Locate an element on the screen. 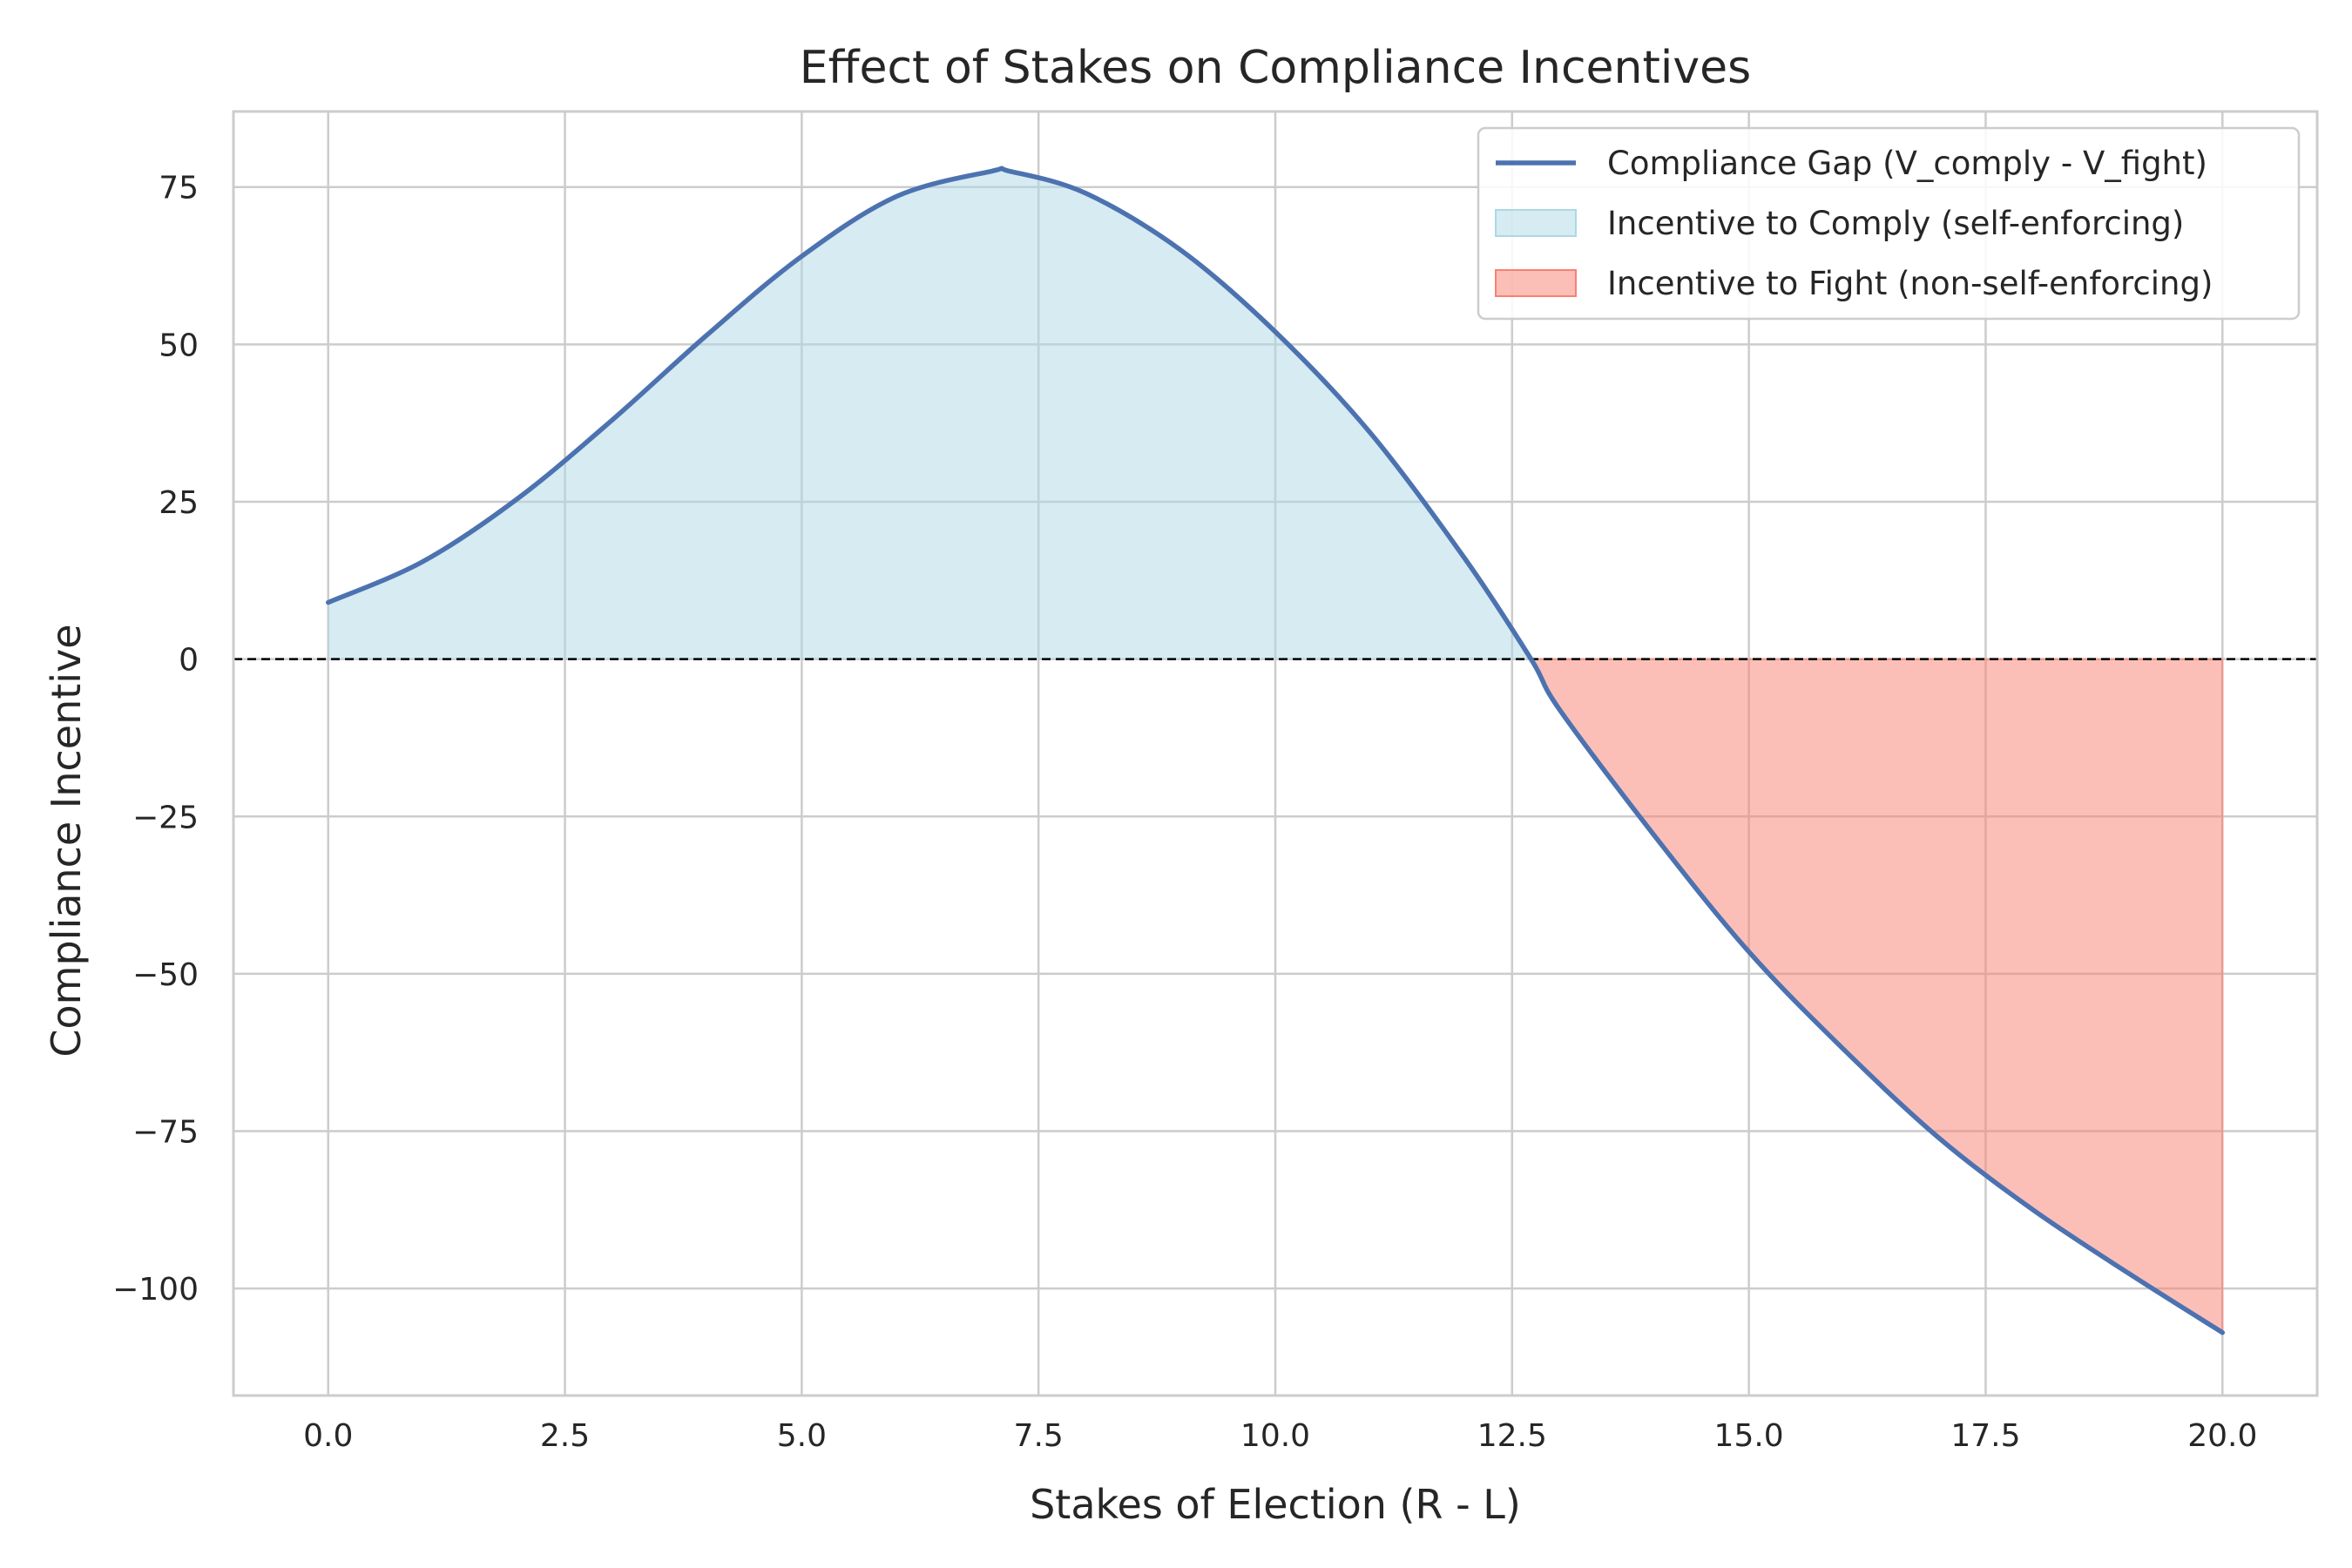 Image resolution: width=2352 pixels, height=1568 pixels. x-tick-label: 5.0 is located at coordinates (802, 1436).